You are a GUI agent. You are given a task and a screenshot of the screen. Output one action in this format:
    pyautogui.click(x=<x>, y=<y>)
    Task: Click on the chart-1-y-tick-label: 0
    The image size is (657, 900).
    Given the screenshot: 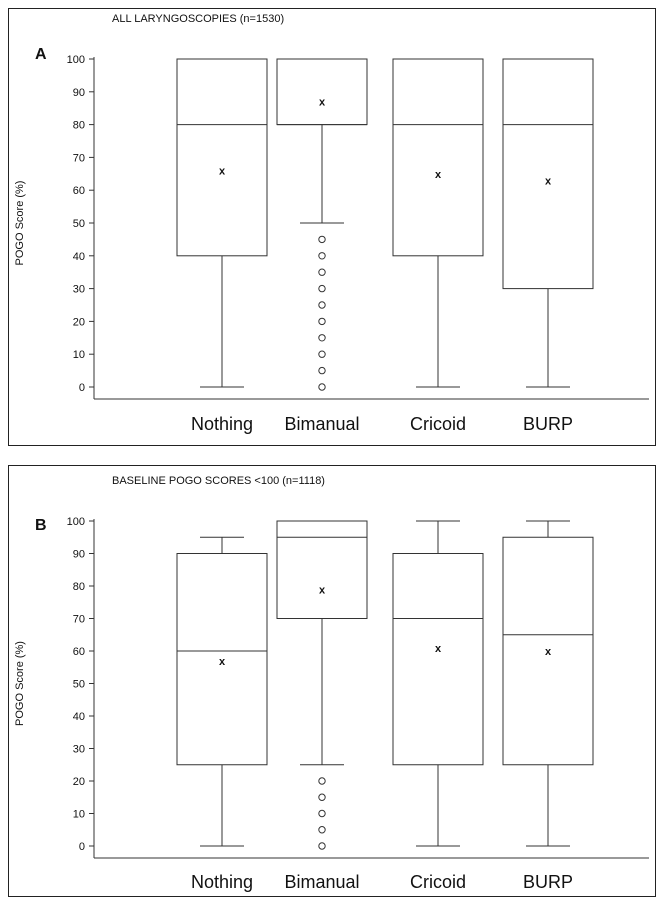 What is the action you would take?
    pyautogui.click(x=82, y=847)
    